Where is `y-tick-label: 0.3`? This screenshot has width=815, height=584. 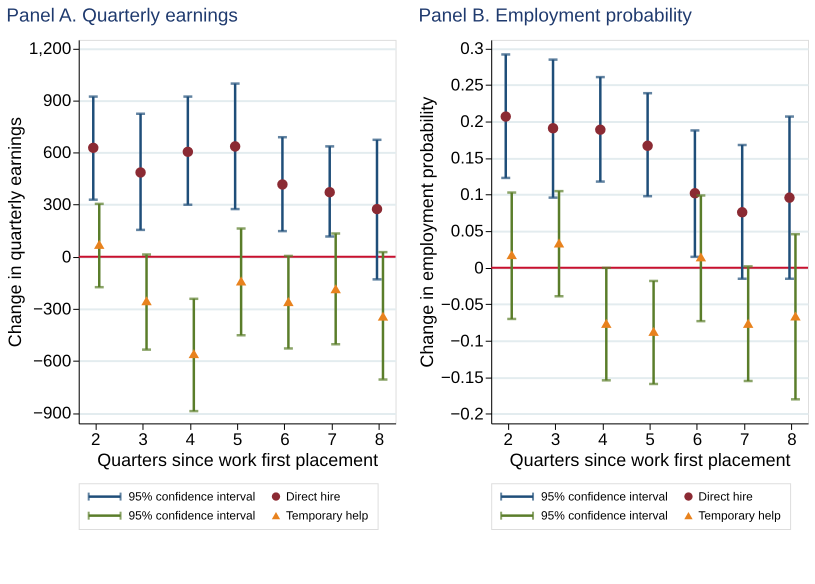 y-tick-label: 0.3 is located at coordinates (472, 48).